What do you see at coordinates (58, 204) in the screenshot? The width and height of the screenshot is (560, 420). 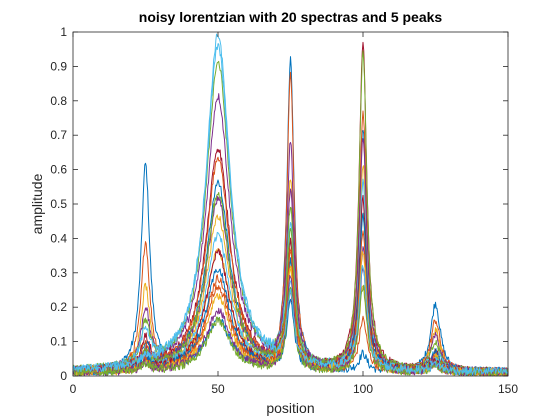 I see `y-tick-label: 0.5` at bounding box center [58, 204].